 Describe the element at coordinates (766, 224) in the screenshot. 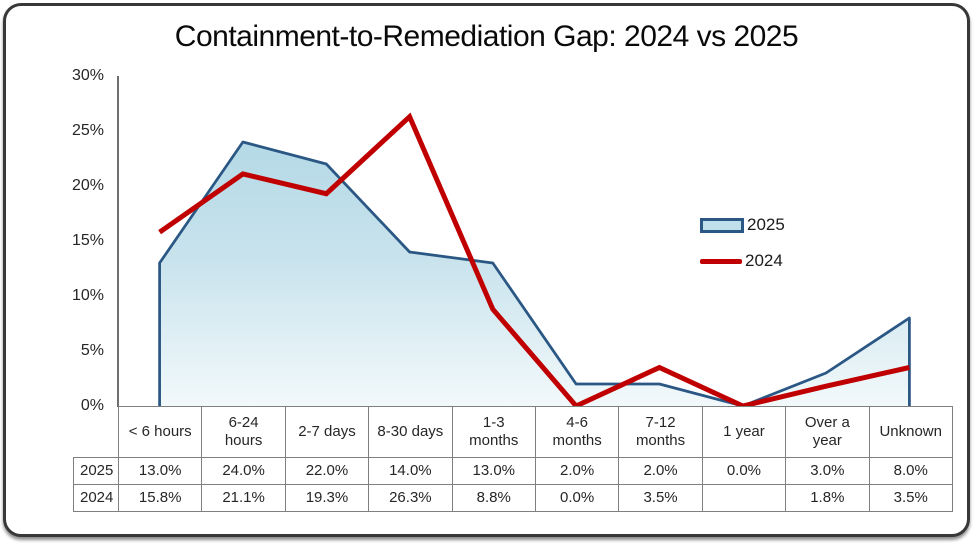

I see `legend-label-2025: 2025` at that location.